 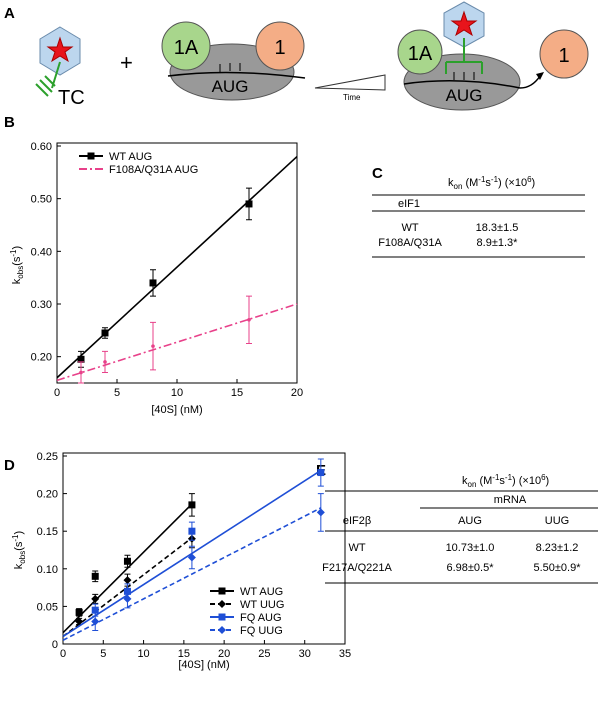 What do you see at coordinates (557, 548) in the screenshot?
I see `table-cell: 8.23±1.2` at bounding box center [557, 548].